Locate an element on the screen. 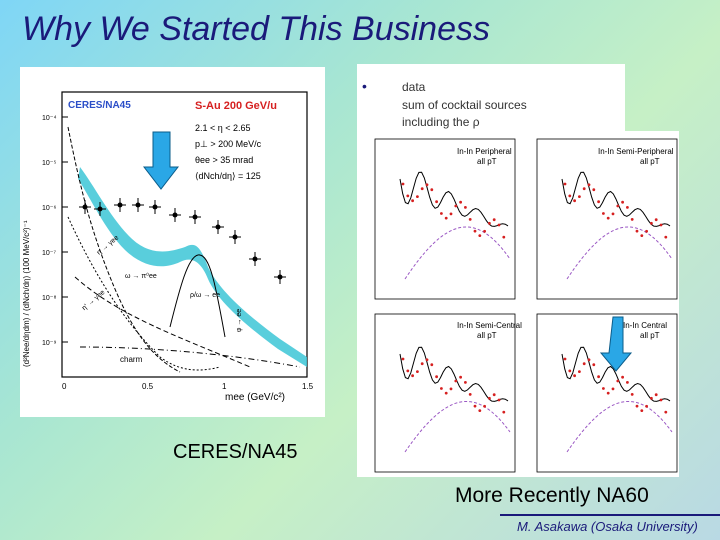  ceres-ytick-label: 10⁻⁵ is located at coordinates (49, 163).